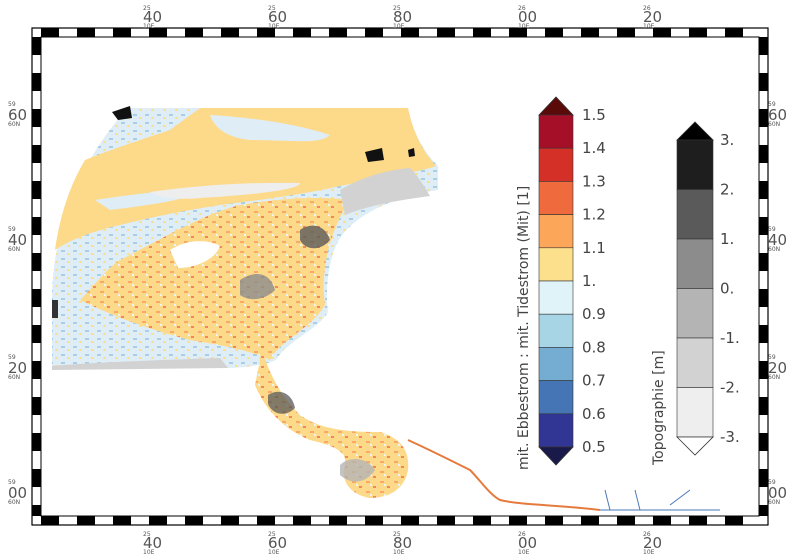 Image resolution: width=800 pixels, height=560 pixels. What do you see at coordinates (730, 338) in the screenshot?
I see `colorbar-label: -1.` at bounding box center [730, 338].